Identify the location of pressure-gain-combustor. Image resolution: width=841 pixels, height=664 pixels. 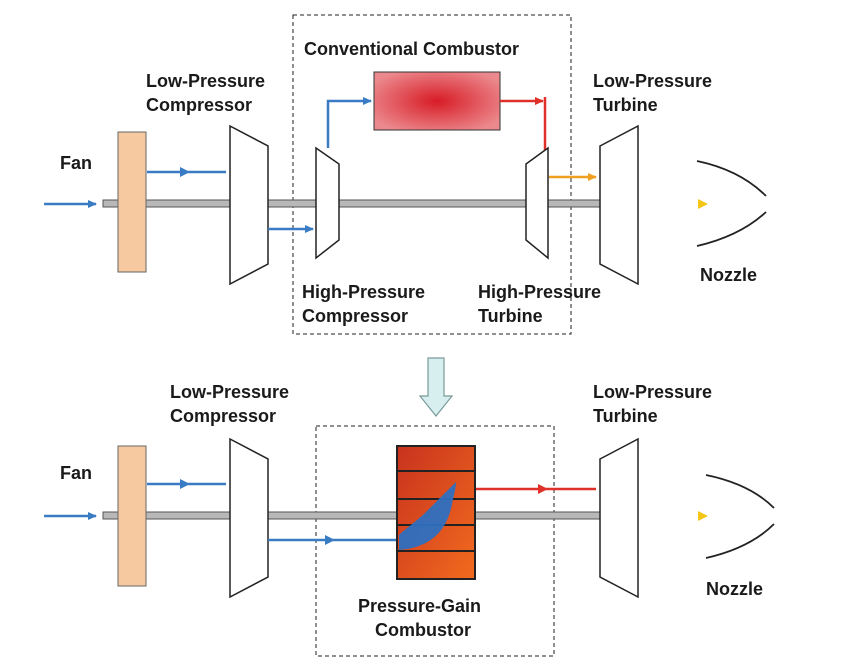
(436, 512).